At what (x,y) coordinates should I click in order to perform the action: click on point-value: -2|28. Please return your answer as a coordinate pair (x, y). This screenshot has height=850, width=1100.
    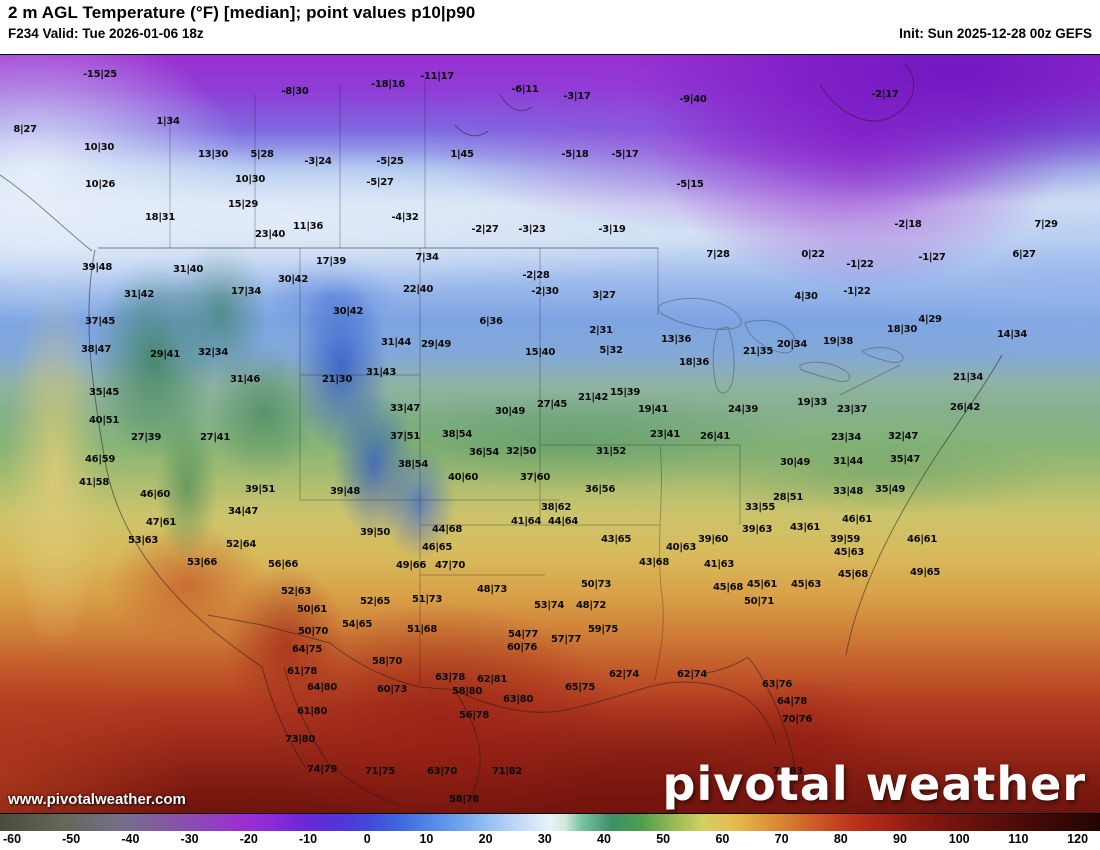
    Looking at the image, I should click on (536, 275).